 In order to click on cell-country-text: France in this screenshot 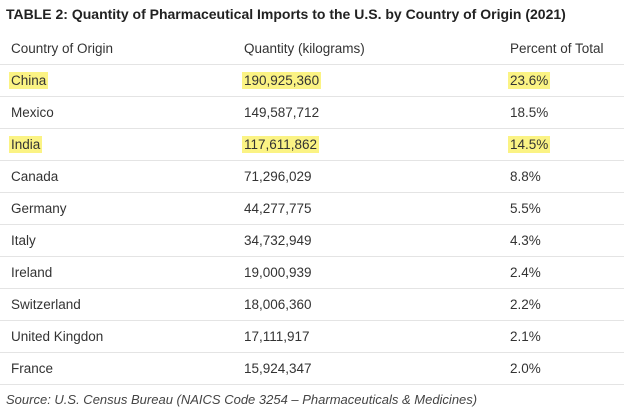, I will do `click(32, 368)`.